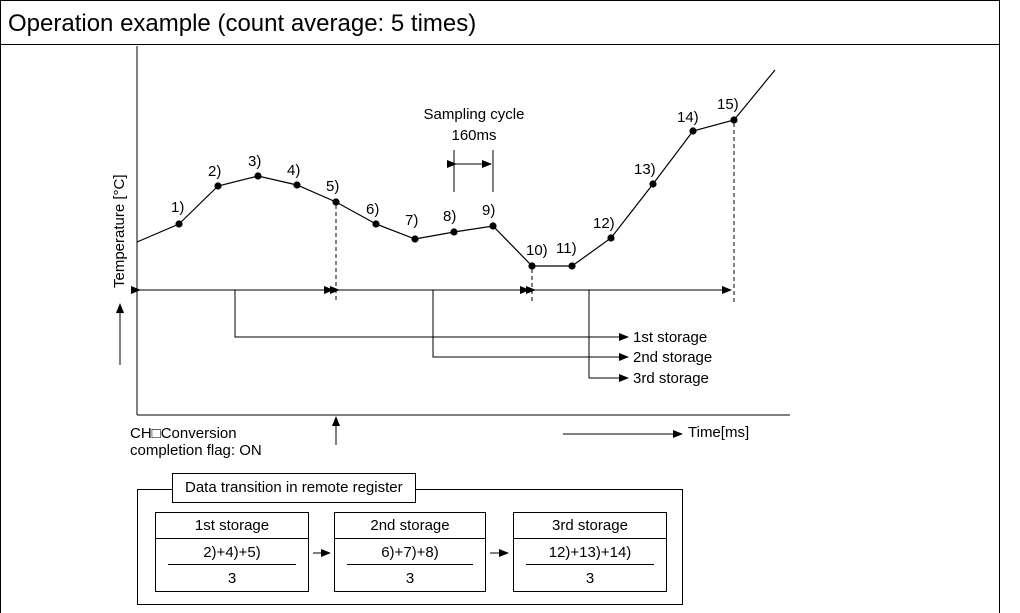 Image resolution: width=1020 pixels, height=613 pixels. What do you see at coordinates (671, 378) in the screenshot?
I see `storage-label-3: 3rd storage` at bounding box center [671, 378].